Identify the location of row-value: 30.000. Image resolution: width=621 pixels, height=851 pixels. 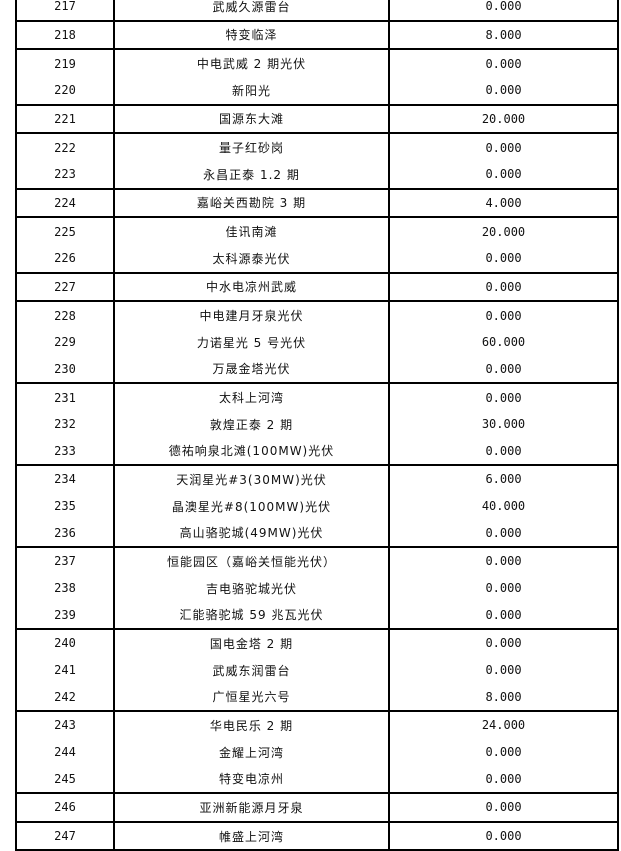
(503, 424).